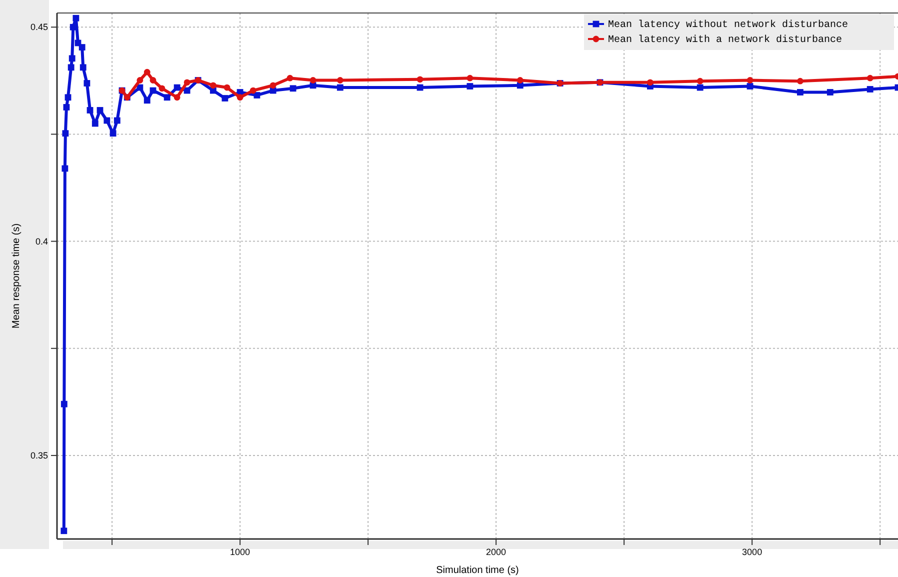  What do you see at coordinates (496, 552) in the screenshot?
I see `x-tick-label: 2000` at bounding box center [496, 552].